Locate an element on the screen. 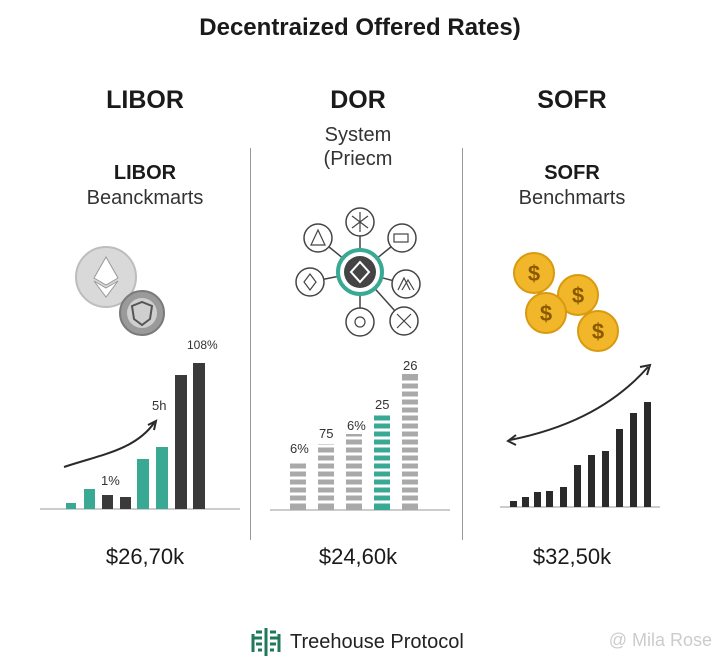  dor-label: 25 is located at coordinates (382, 404).